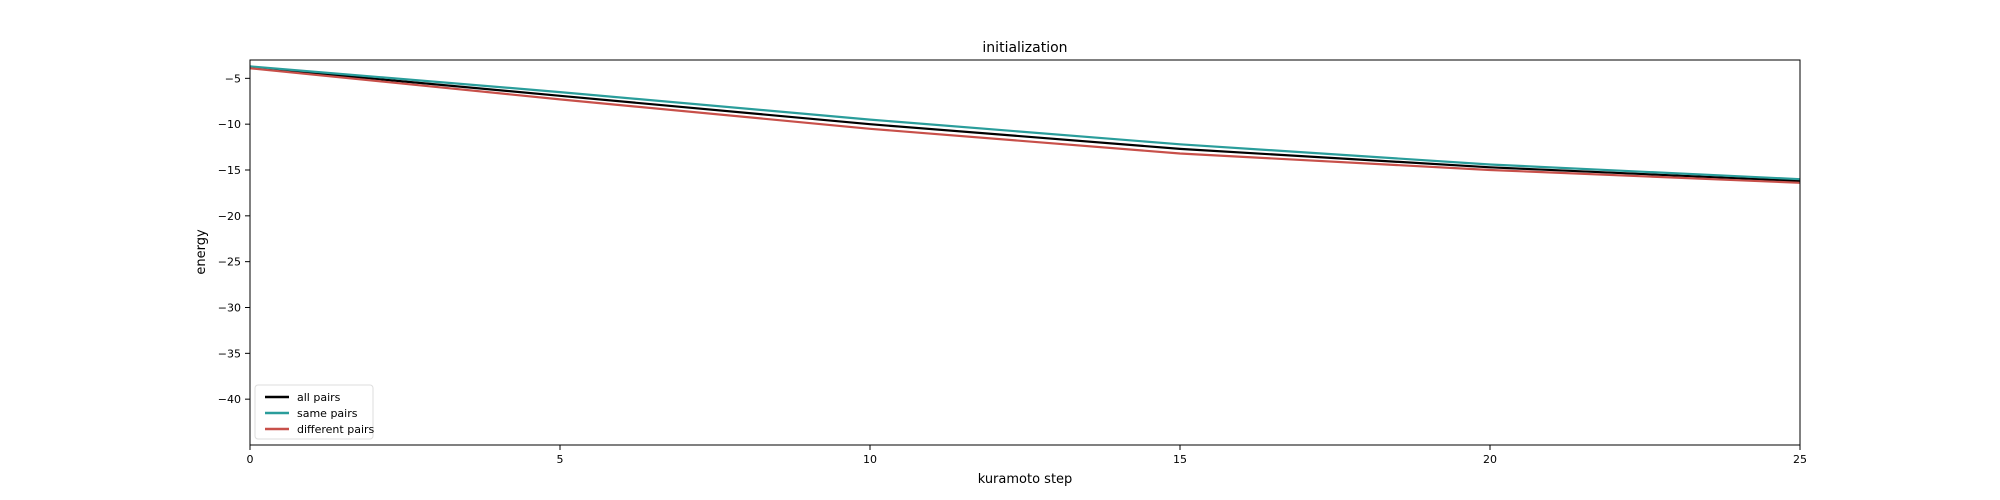  What do you see at coordinates (229, 216) in the screenshot?
I see `y-tick-label: −20` at bounding box center [229, 216].